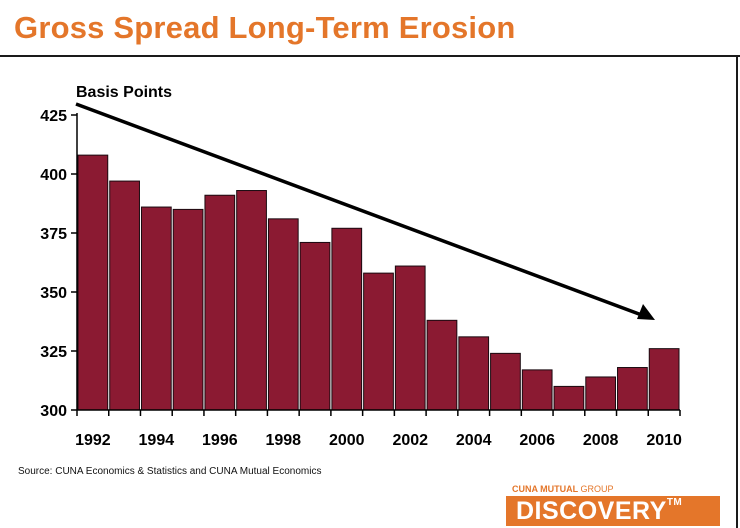 This screenshot has height=528, width=740. What do you see at coordinates (315, 326) in the screenshot?
I see `bar-1999` at bounding box center [315, 326].